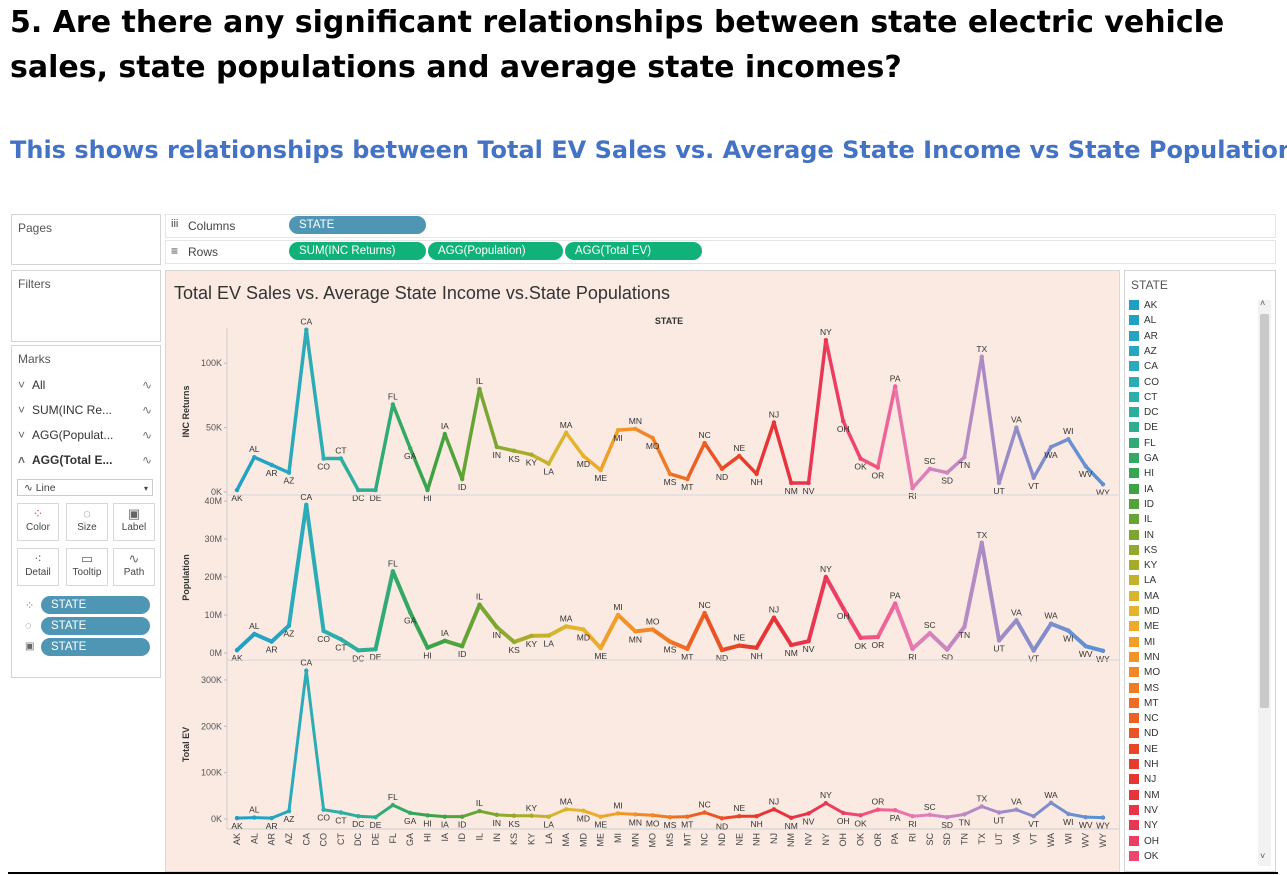 The width and height of the screenshot is (1287, 875). What do you see at coordinates (95, 605) in the screenshot?
I see `marks-pill-color-state: STATE` at bounding box center [95, 605].